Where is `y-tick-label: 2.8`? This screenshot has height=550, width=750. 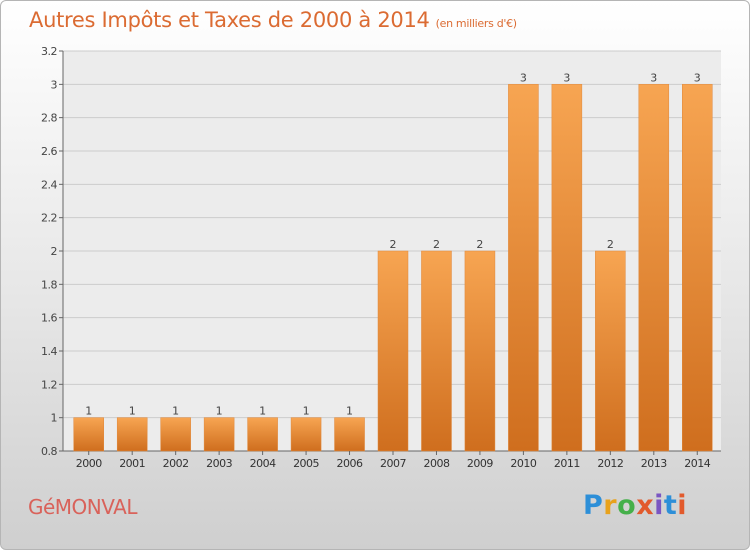
y-tick-label: 2.8 is located at coordinates (49, 118).